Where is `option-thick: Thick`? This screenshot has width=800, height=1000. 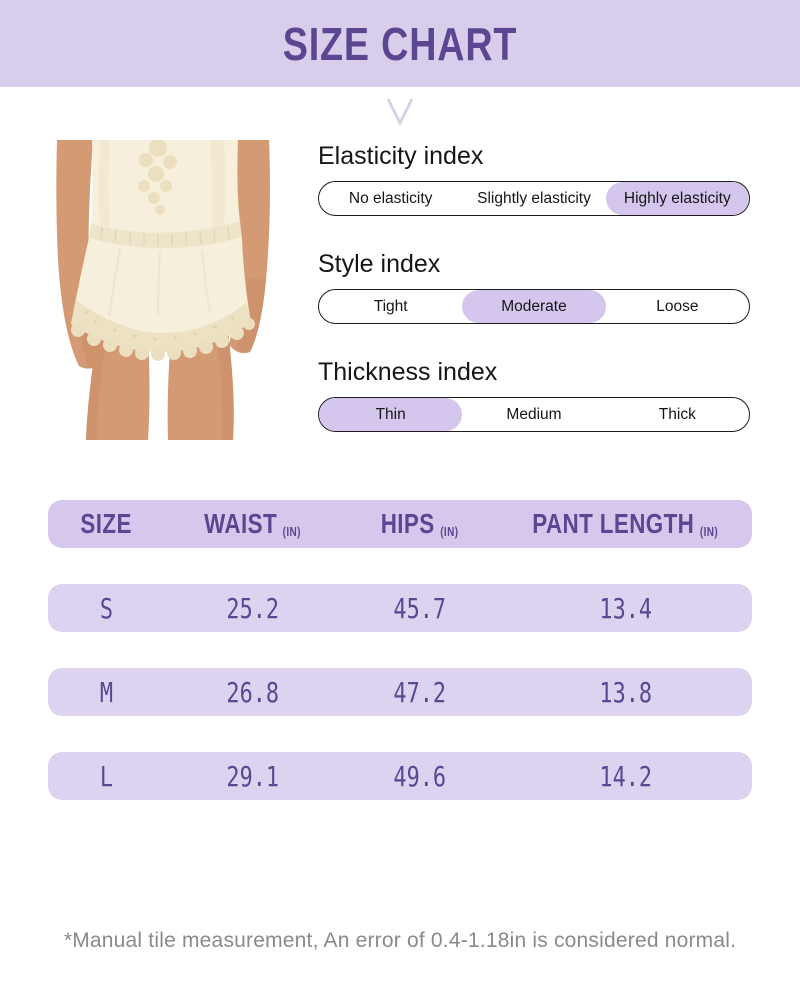
option-thick: Thick is located at coordinates (677, 414).